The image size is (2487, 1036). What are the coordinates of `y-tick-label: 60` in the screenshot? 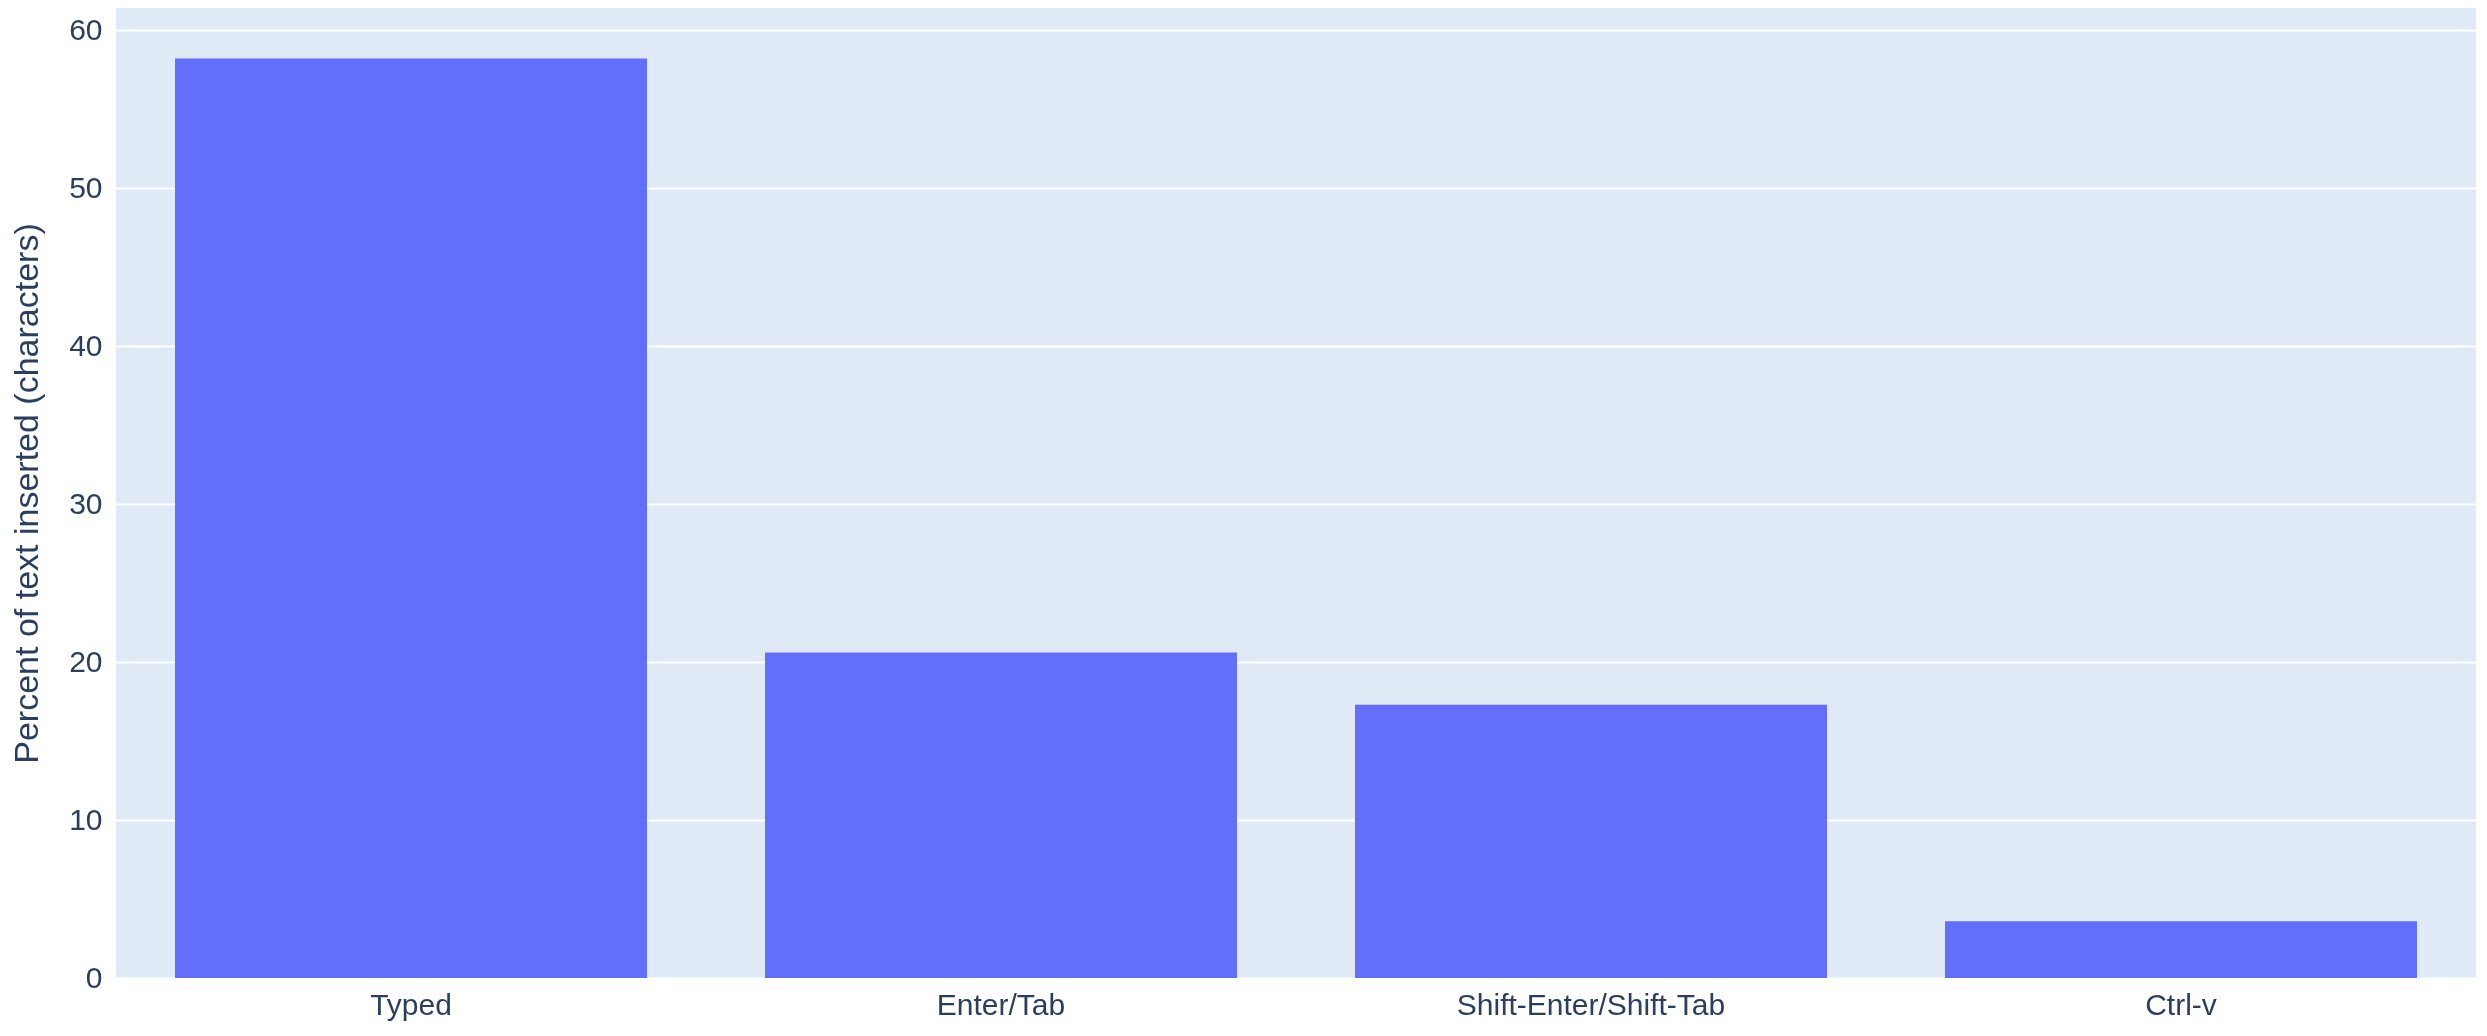 It's located at (86, 29).